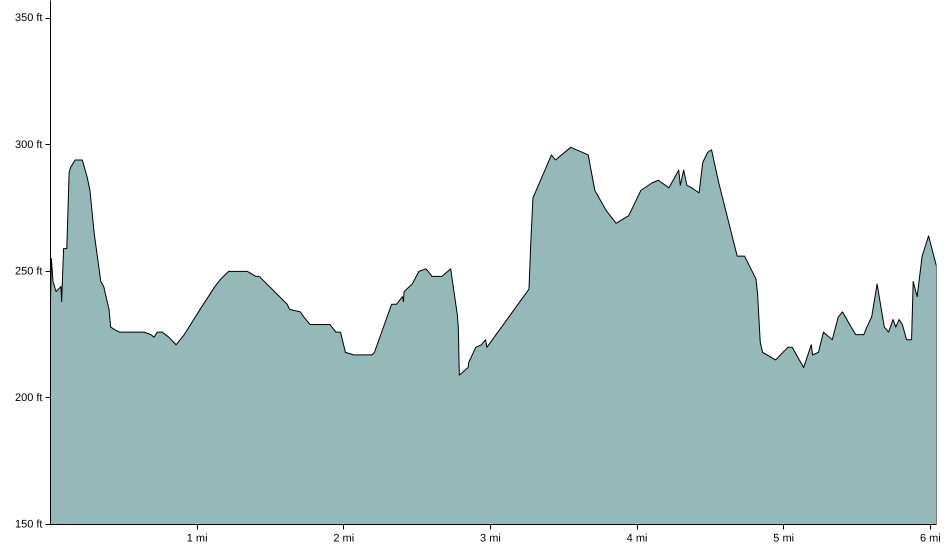  Describe the element at coordinates (28, 144) in the screenshot. I see `y-tick-label: 300 ft` at that location.